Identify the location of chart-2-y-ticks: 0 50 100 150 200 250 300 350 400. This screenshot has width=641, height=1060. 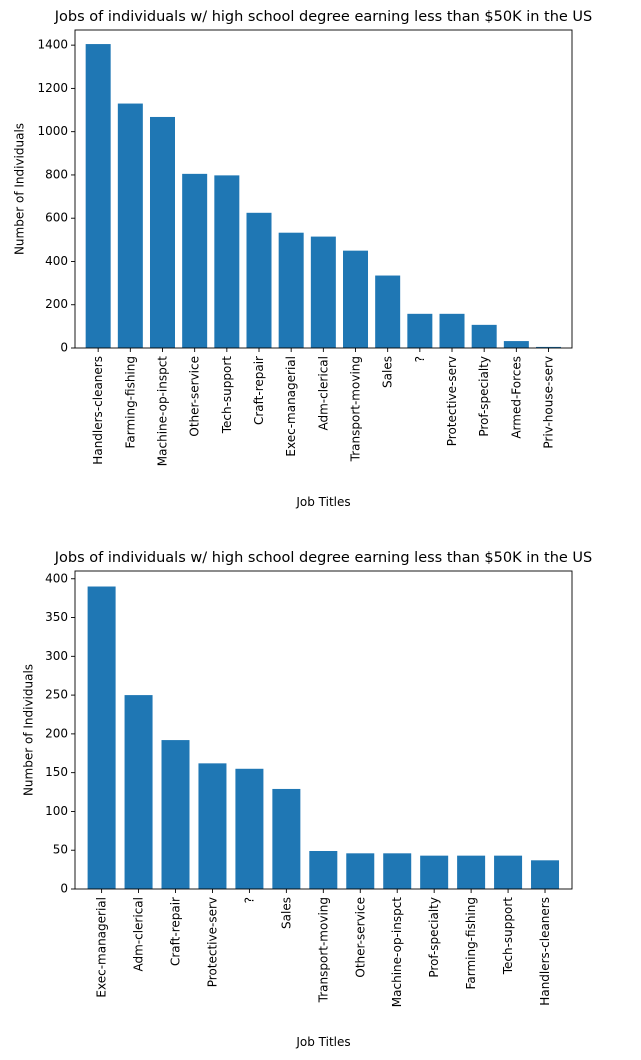
(60, 733).